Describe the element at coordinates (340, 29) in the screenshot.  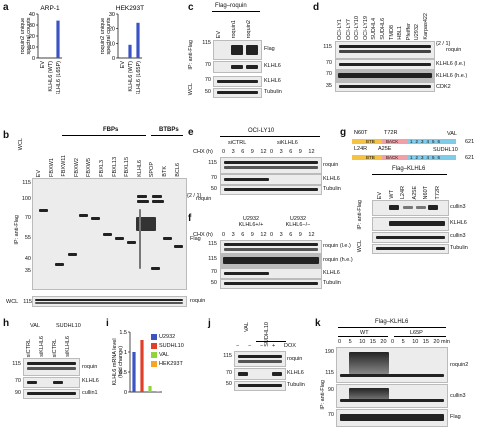
I see `lane-label: OCI-LY1` at that location.